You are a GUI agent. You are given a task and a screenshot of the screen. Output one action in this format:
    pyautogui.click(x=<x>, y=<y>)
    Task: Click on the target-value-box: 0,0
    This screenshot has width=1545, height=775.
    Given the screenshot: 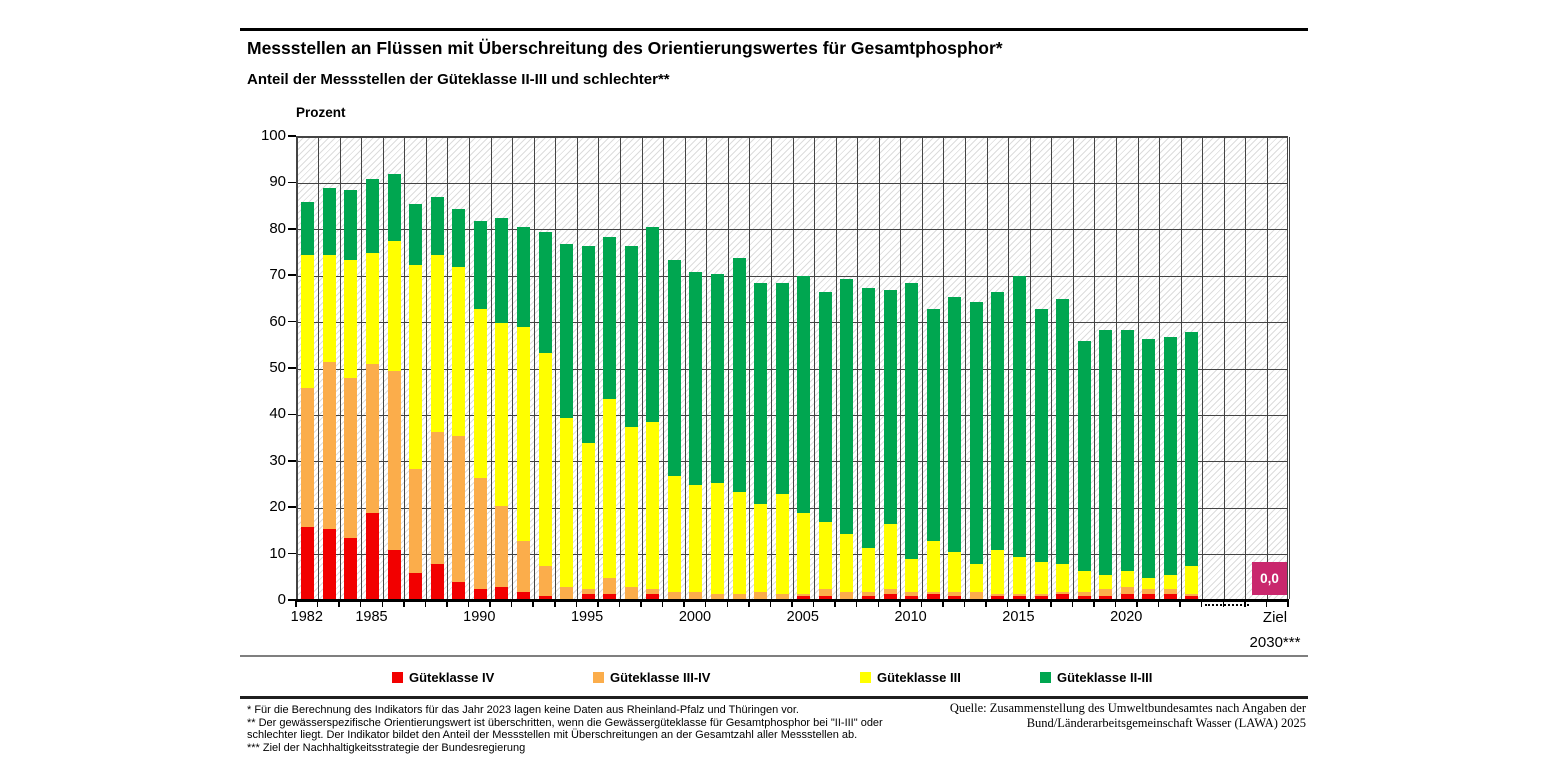 What is the action you would take?
    pyautogui.click(x=1269, y=578)
    